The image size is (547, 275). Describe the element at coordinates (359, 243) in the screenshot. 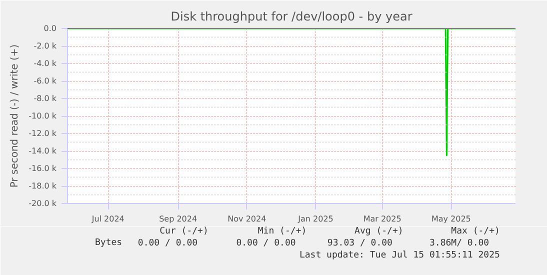

I see `text: 93.03 / 0.00` at that location.